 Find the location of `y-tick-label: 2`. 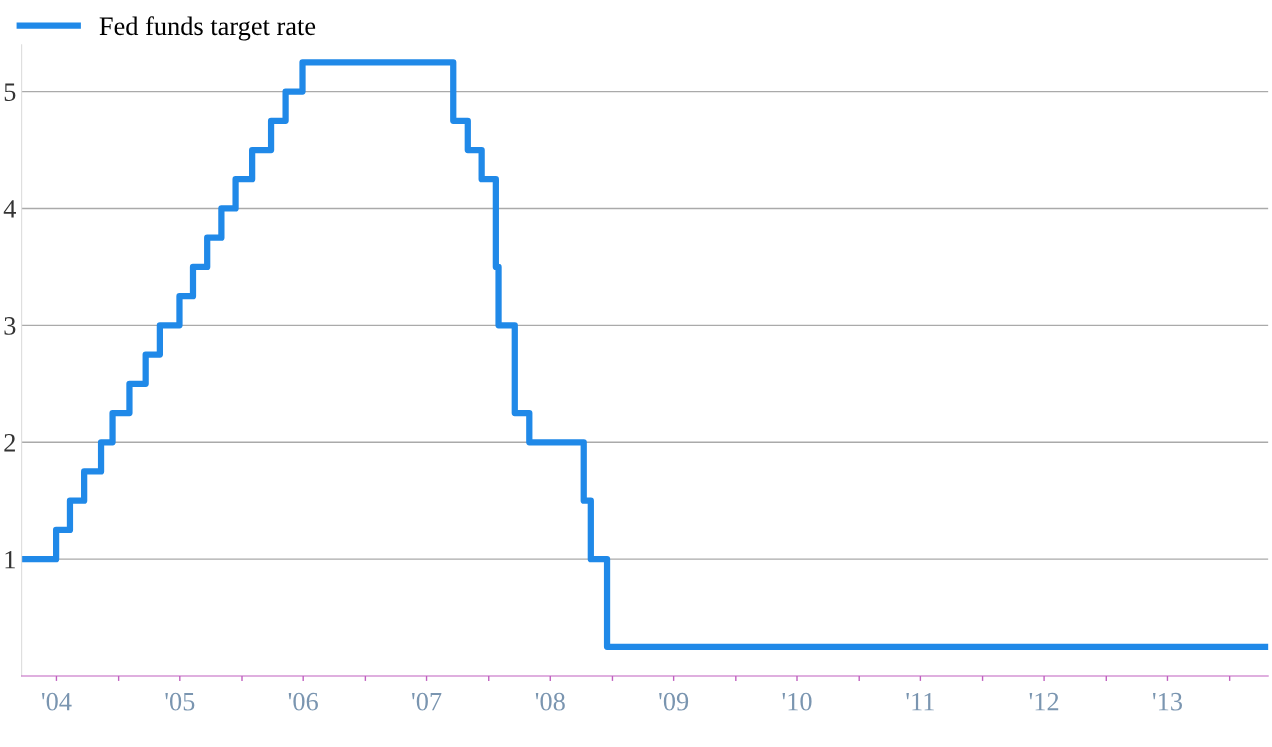

y-tick-label: 2 is located at coordinates (9, 442).